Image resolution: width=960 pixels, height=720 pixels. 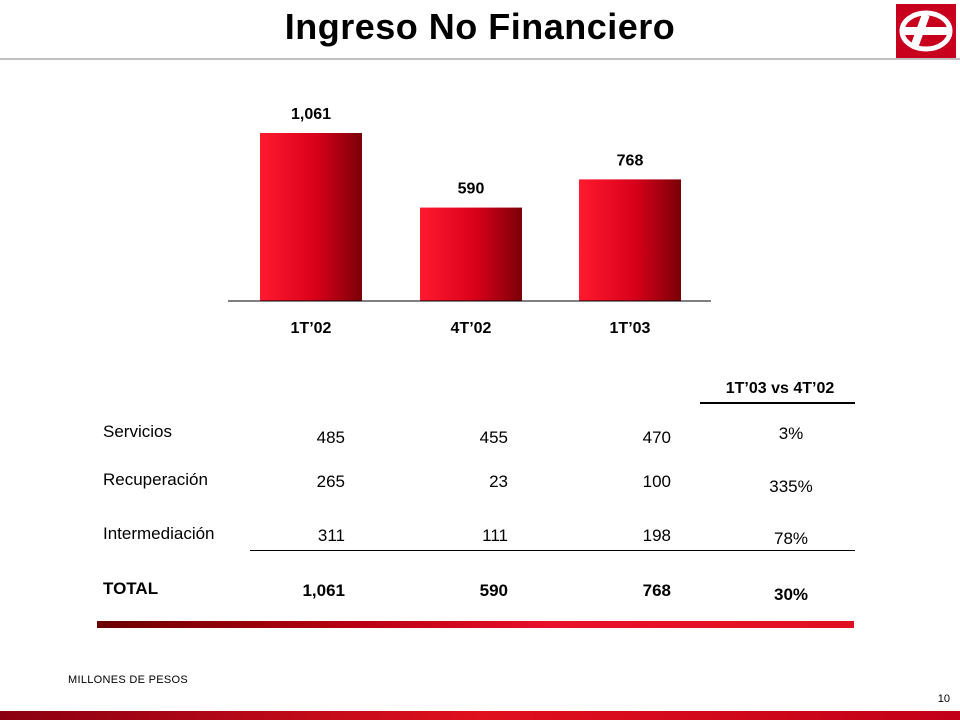 What do you see at coordinates (656, 481) in the screenshot?
I see `row-value-1t03: 100` at bounding box center [656, 481].